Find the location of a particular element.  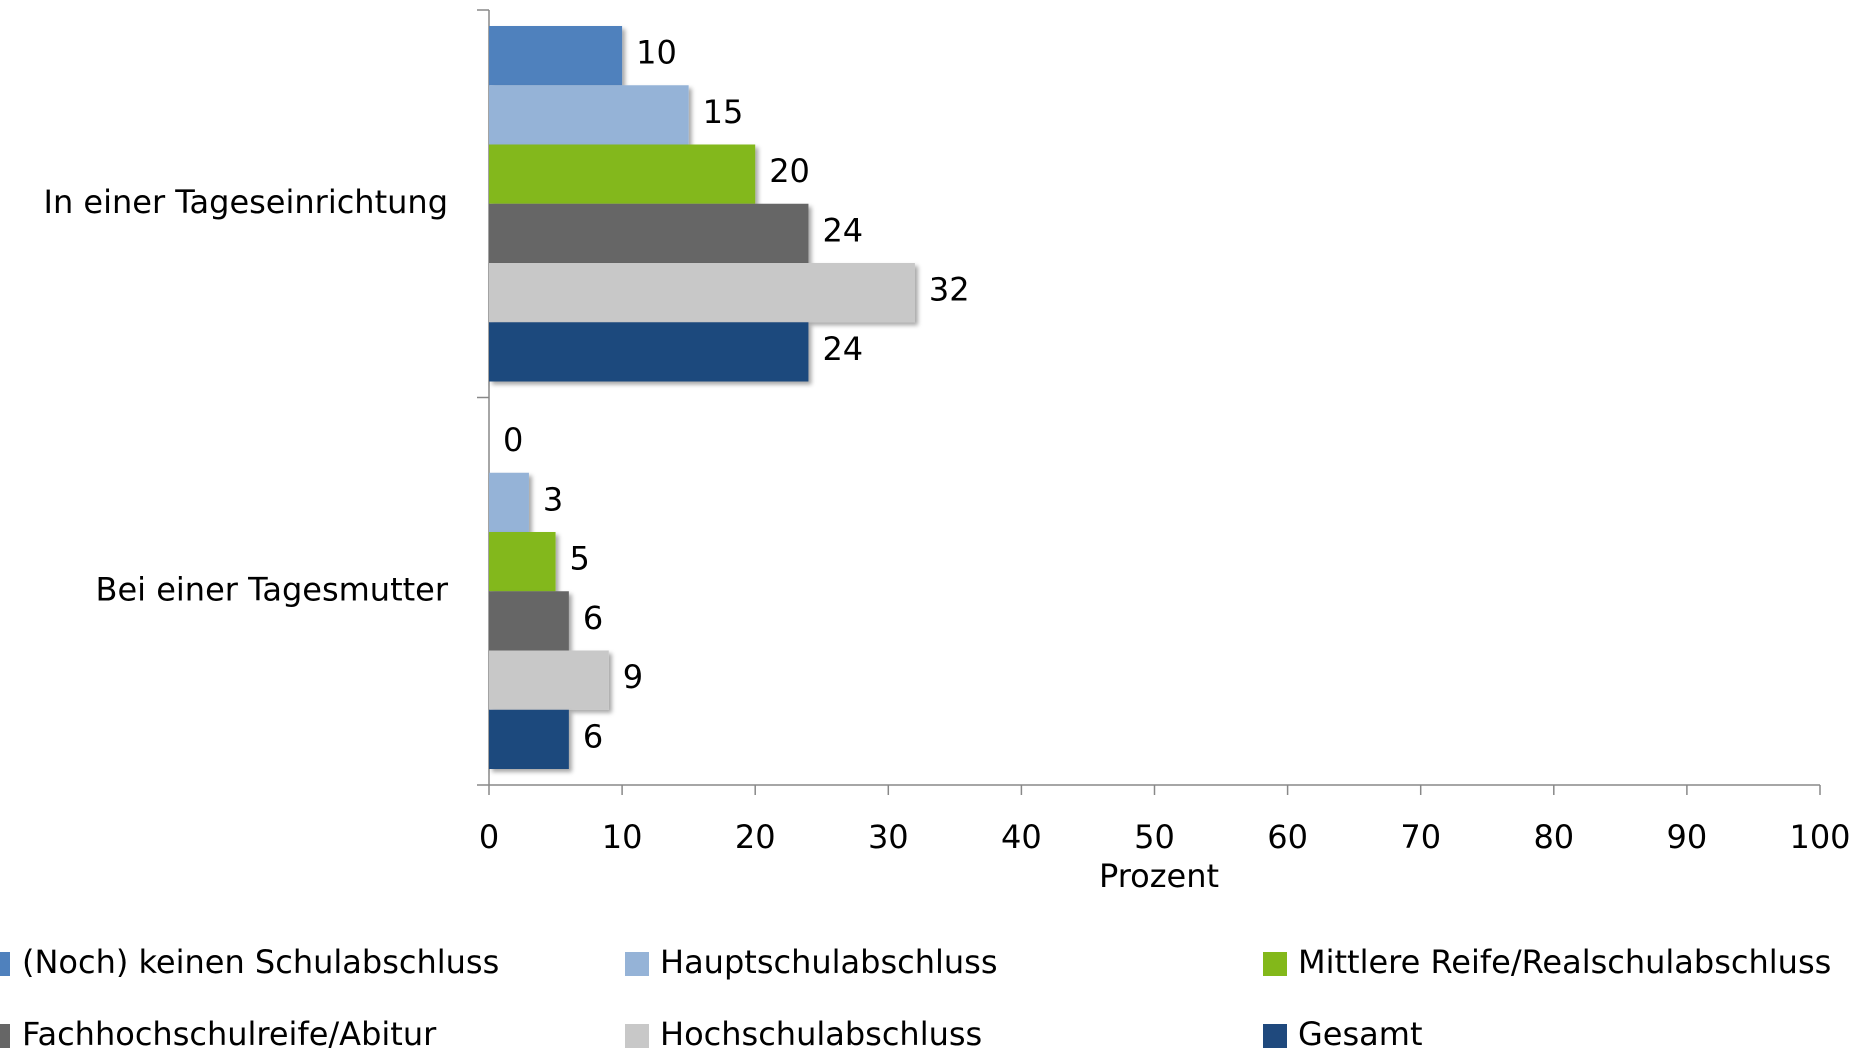

x-tick-label: 10 is located at coordinates (622, 837).